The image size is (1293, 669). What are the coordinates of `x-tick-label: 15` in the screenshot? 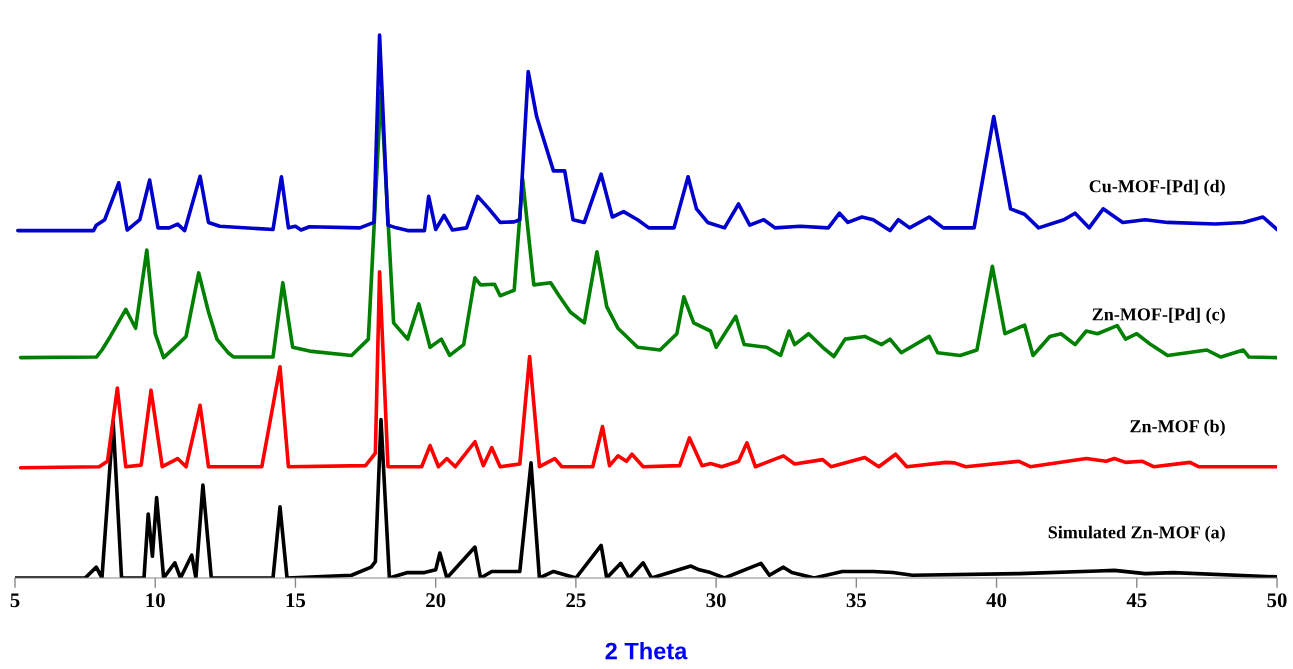 It's located at (296, 600).